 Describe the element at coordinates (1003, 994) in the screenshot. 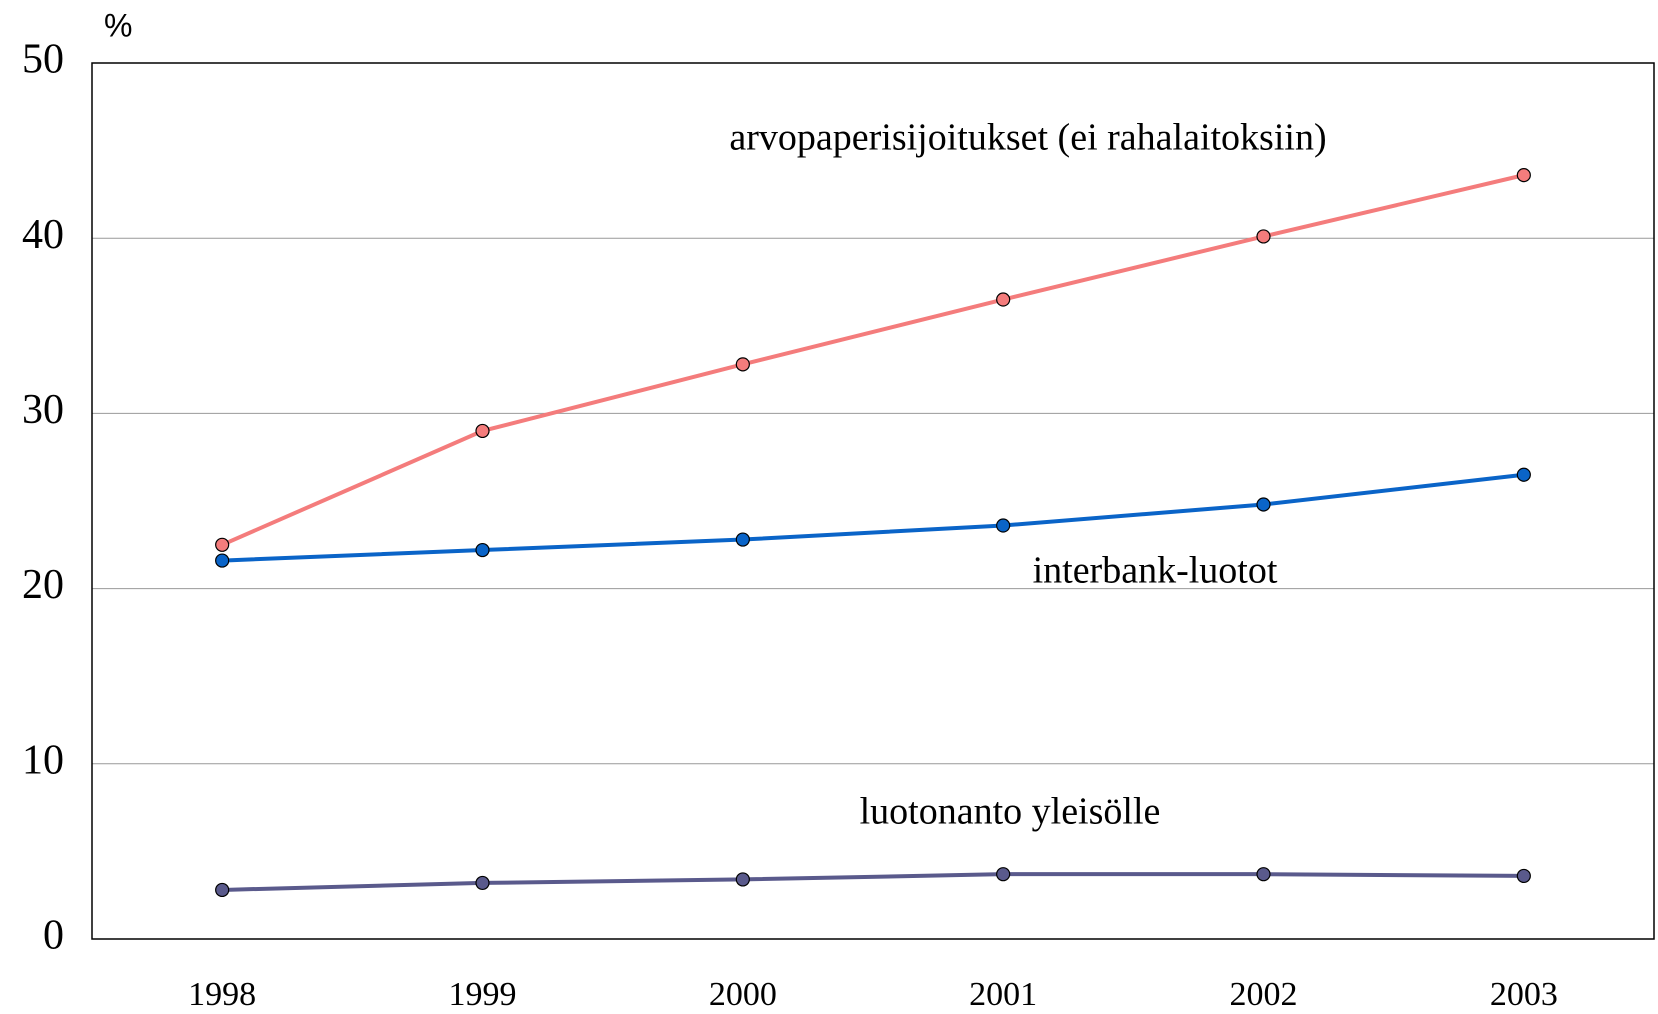

I see `x-tick-label: 2001` at that location.